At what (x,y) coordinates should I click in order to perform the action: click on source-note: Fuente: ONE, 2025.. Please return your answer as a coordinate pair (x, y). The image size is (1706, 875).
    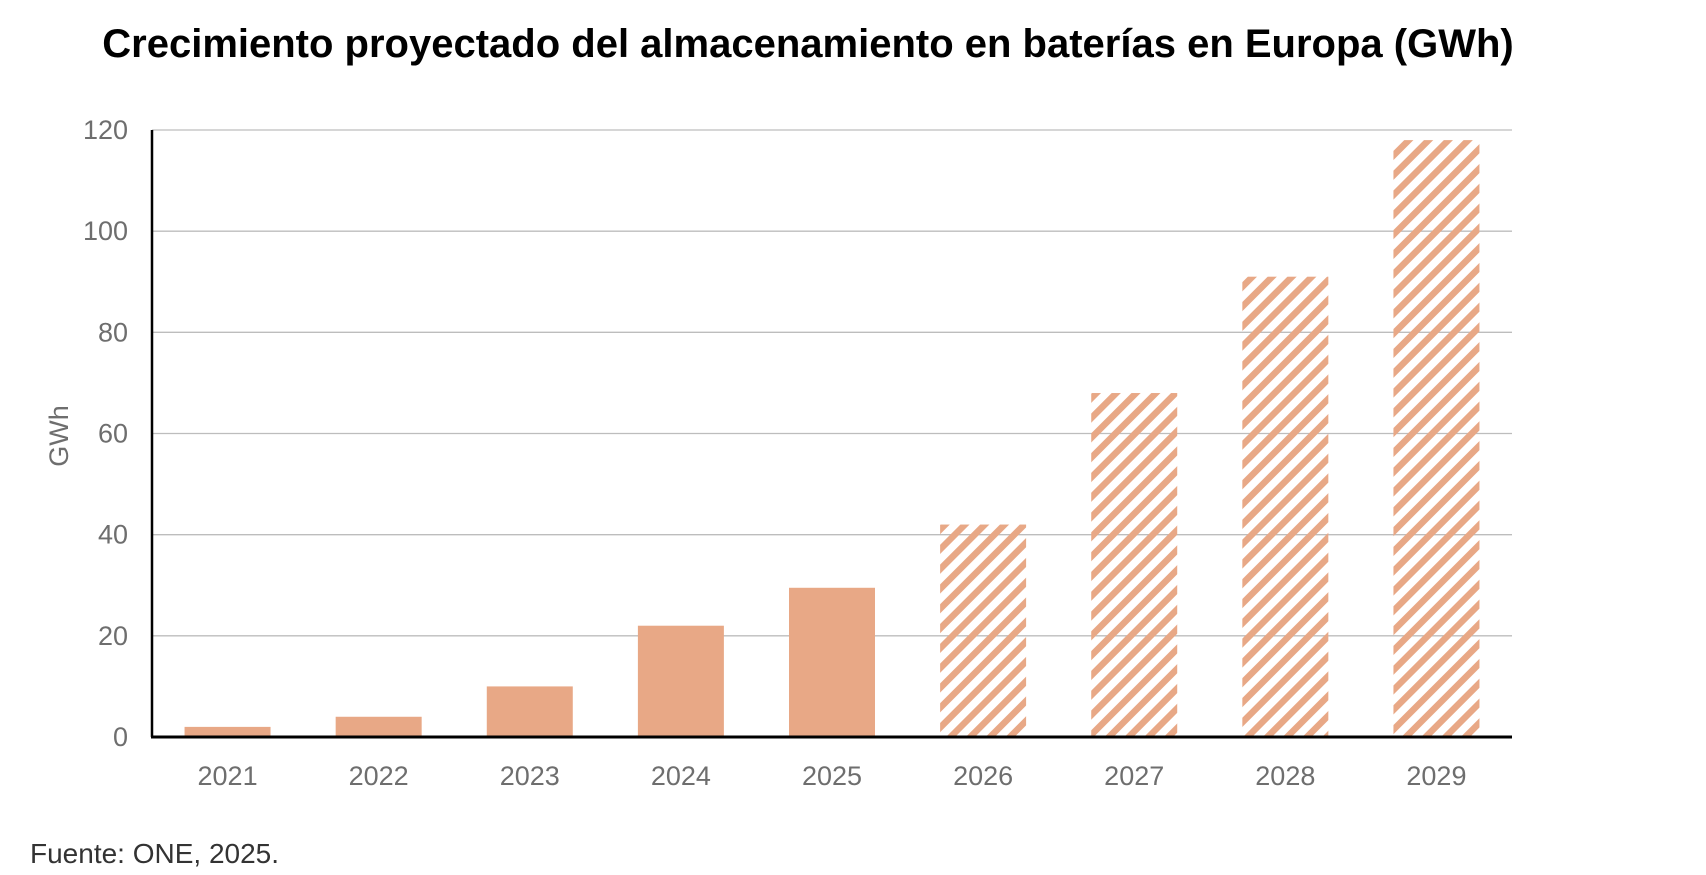
    Looking at the image, I should click on (155, 853).